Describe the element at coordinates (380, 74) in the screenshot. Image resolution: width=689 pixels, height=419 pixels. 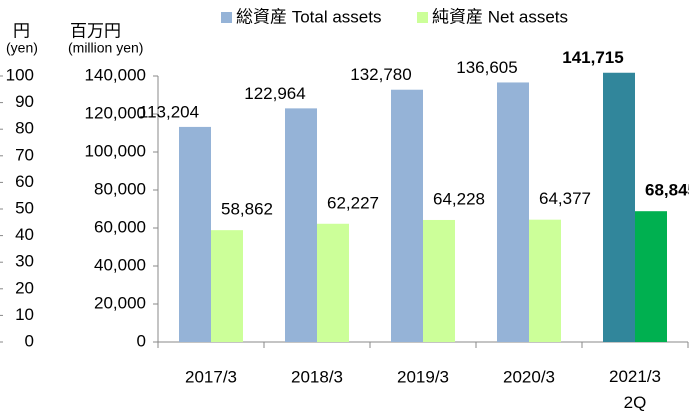
I see `data-label: 132,780` at that location.